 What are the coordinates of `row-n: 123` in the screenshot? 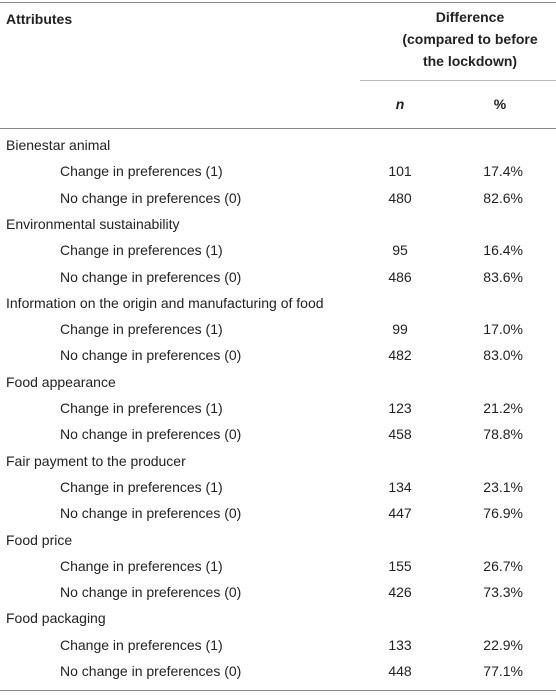 It's located at (400, 408).